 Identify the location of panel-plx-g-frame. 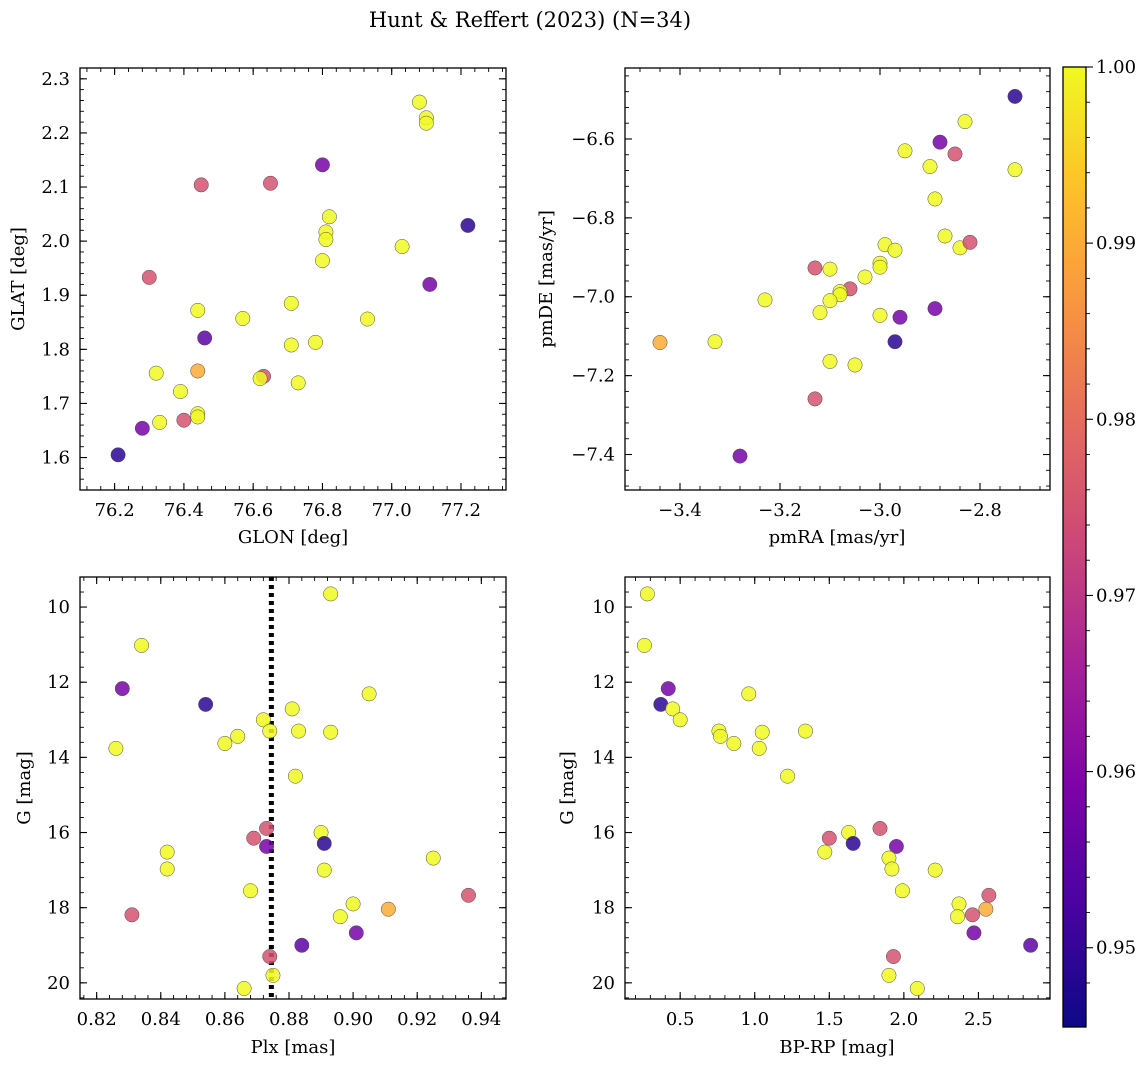
(293, 788).